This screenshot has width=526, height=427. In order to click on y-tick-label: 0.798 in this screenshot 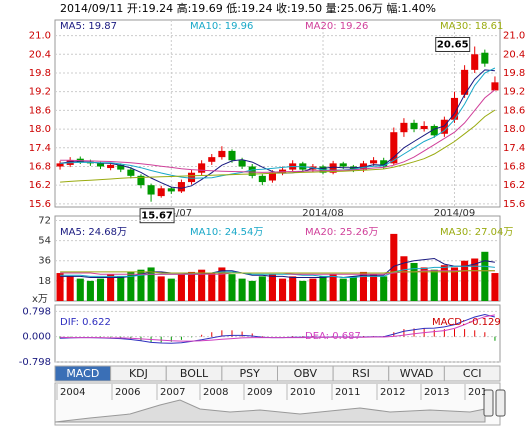, I will do `click(36, 311)`.